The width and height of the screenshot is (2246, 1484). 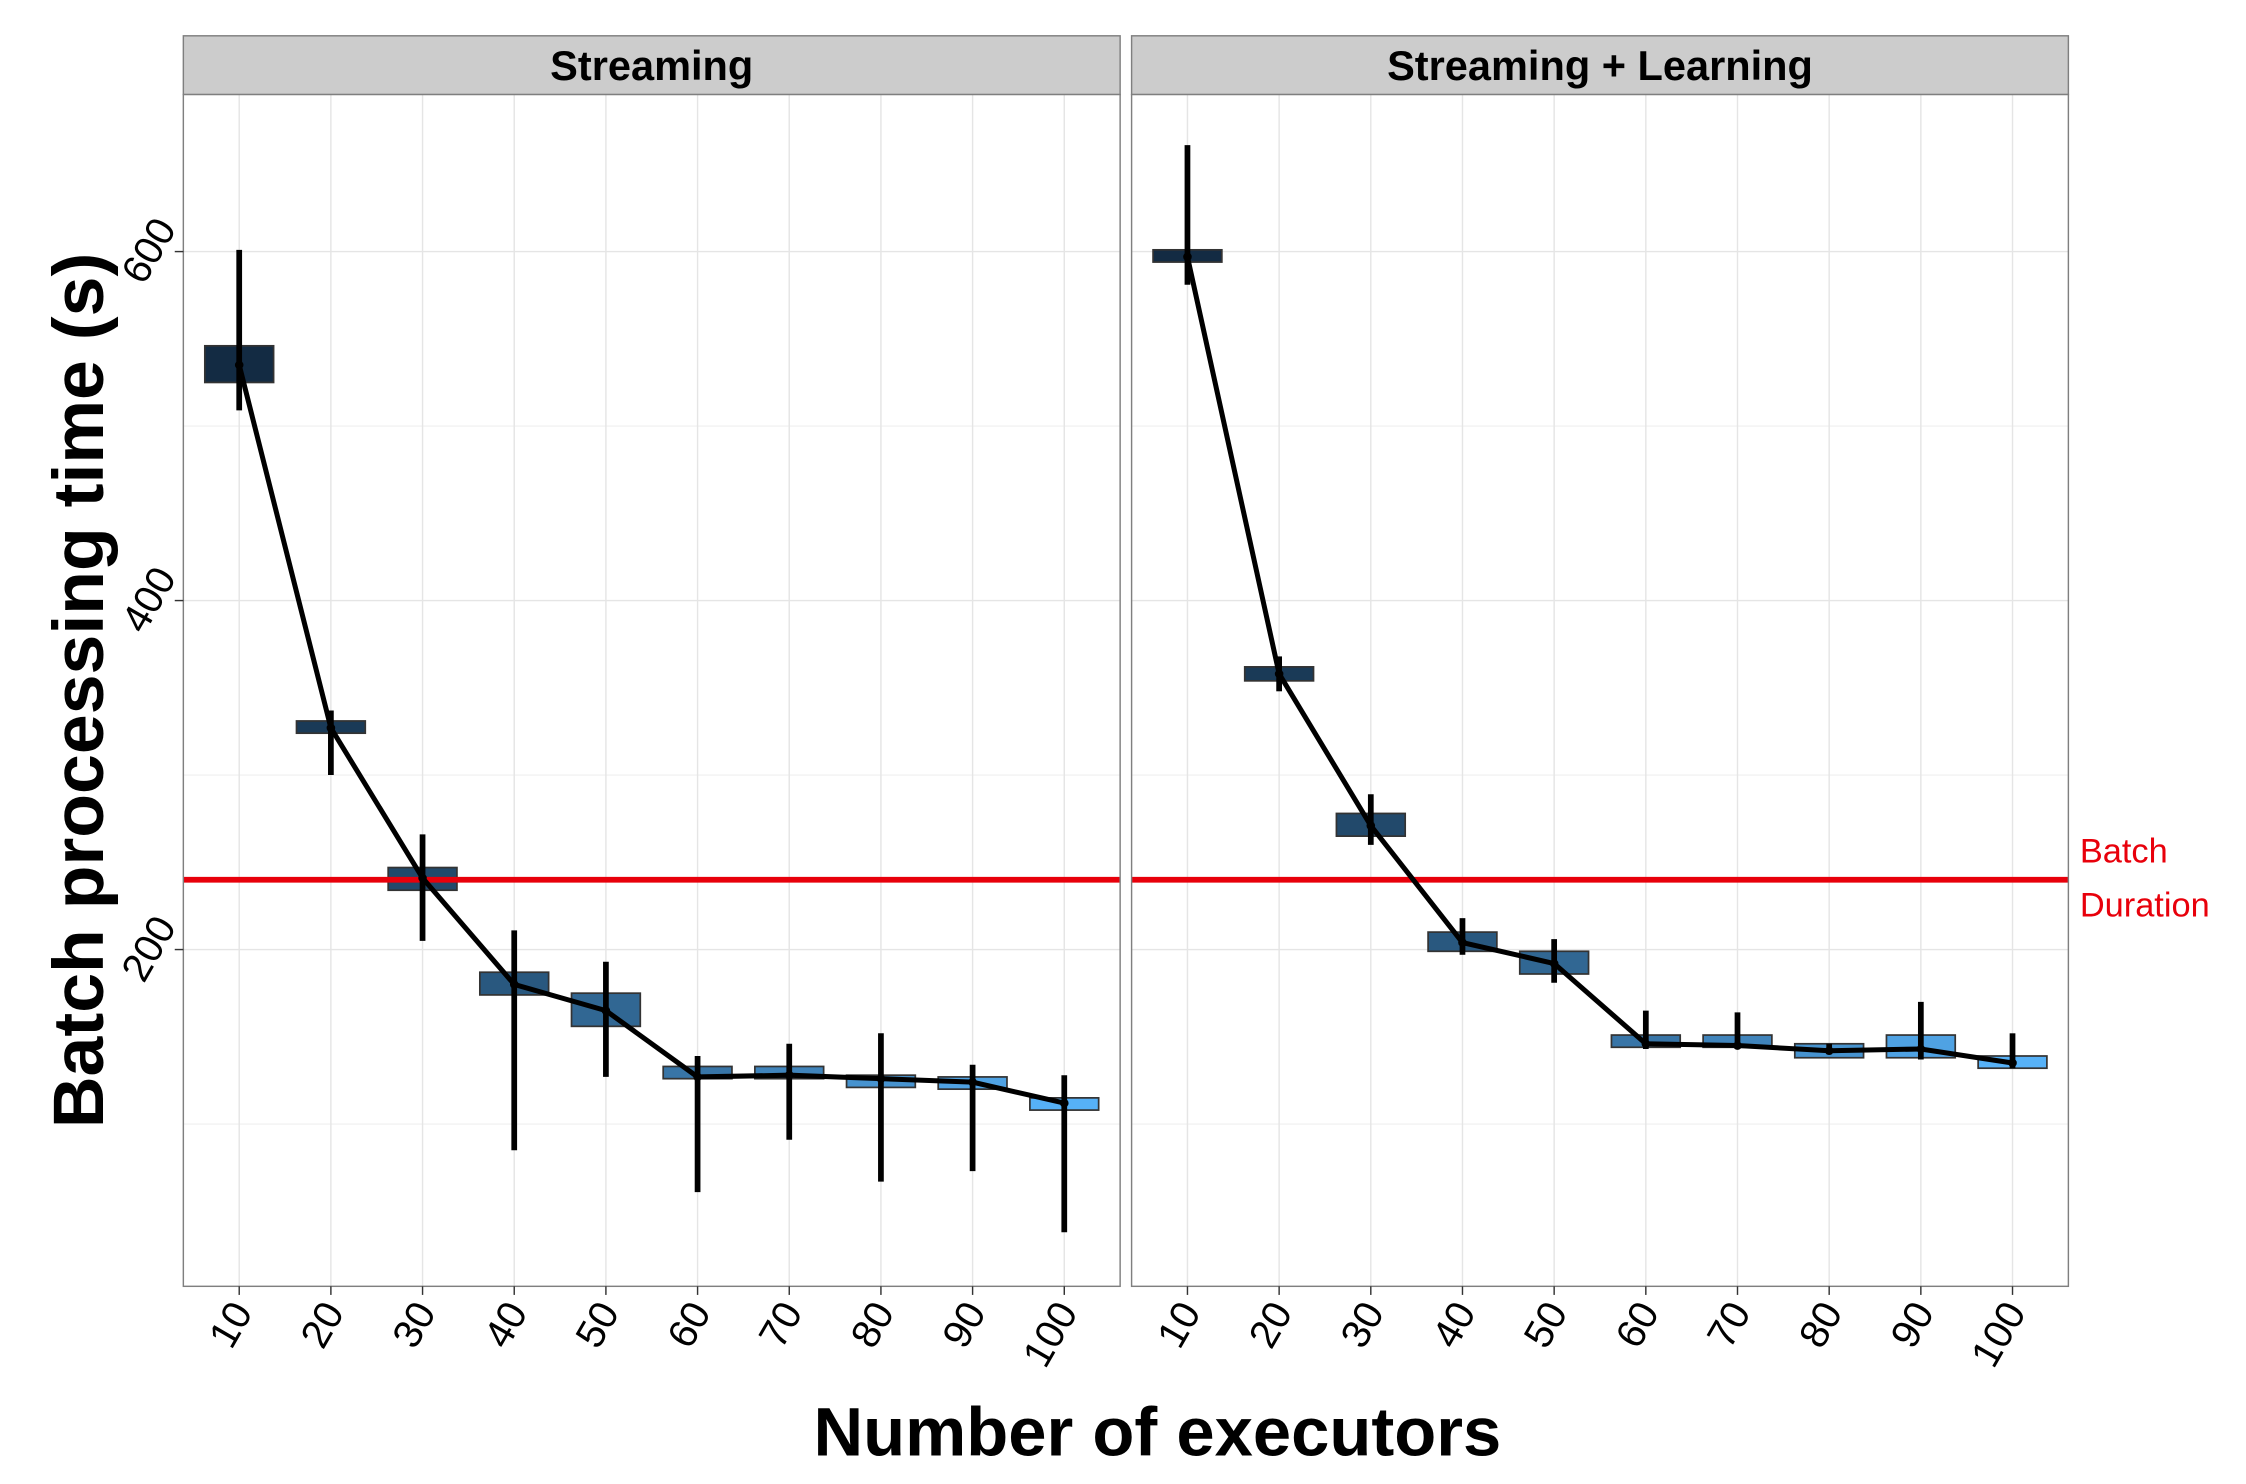 I want to click on panel-title: Streaming + Learning, so click(x=1600, y=65).